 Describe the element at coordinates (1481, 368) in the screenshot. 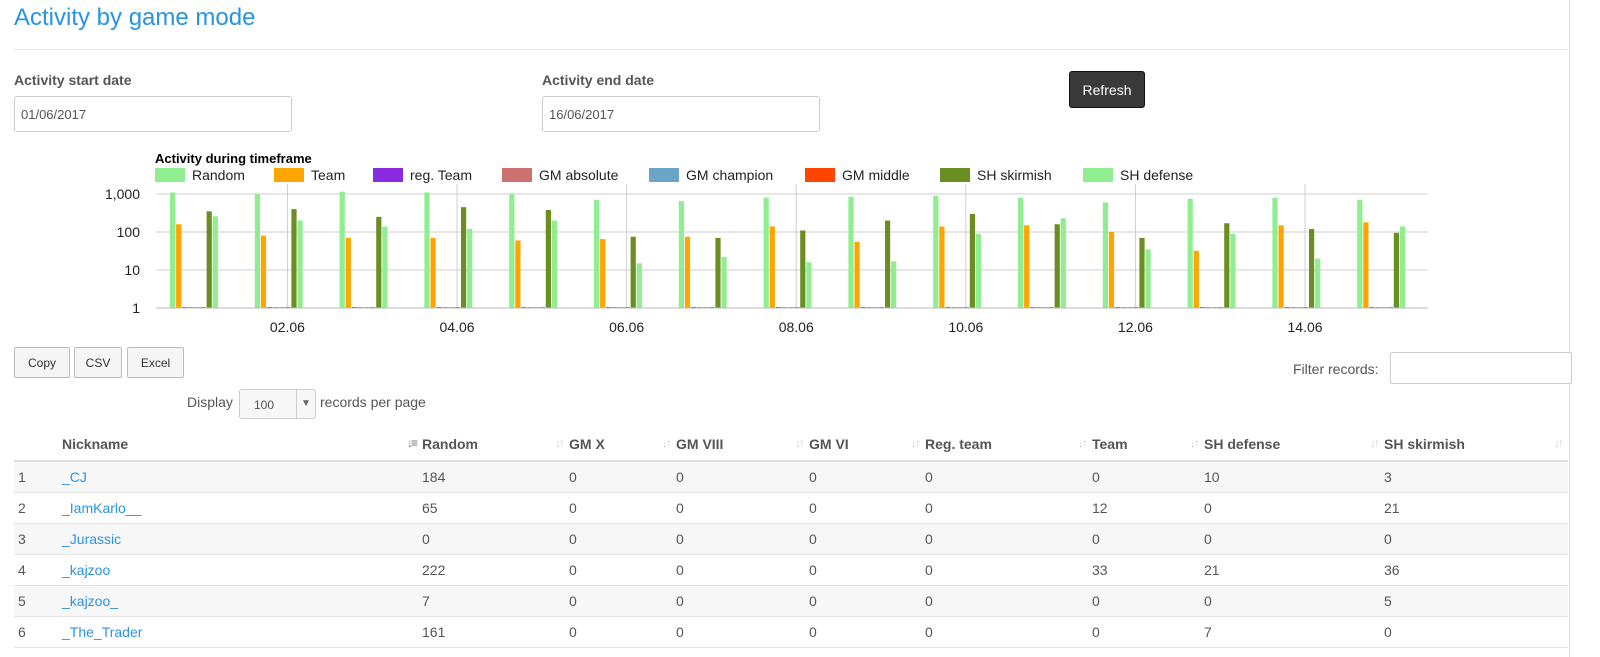

I see `filter-input` at that location.